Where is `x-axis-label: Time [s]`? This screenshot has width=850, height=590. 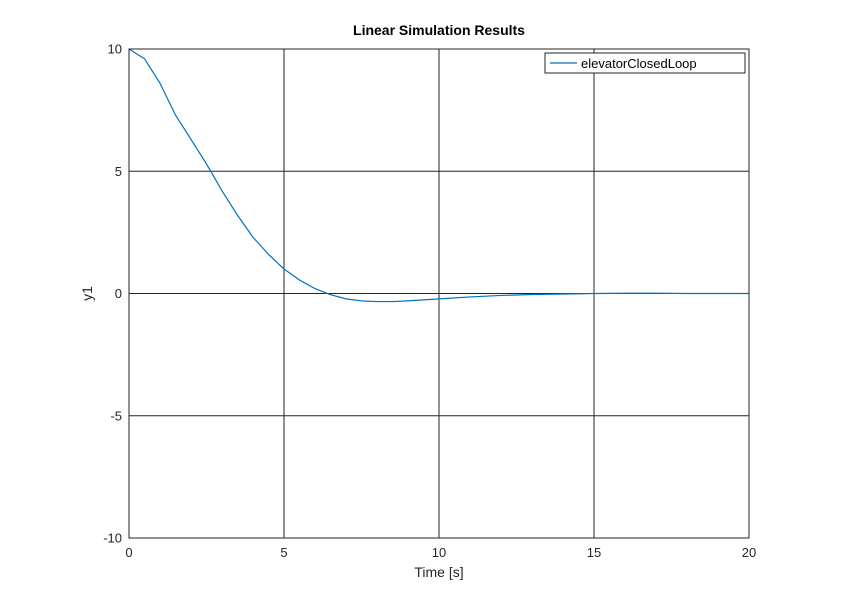
x-axis-label: Time [s] is located at coordinates (438, 572).